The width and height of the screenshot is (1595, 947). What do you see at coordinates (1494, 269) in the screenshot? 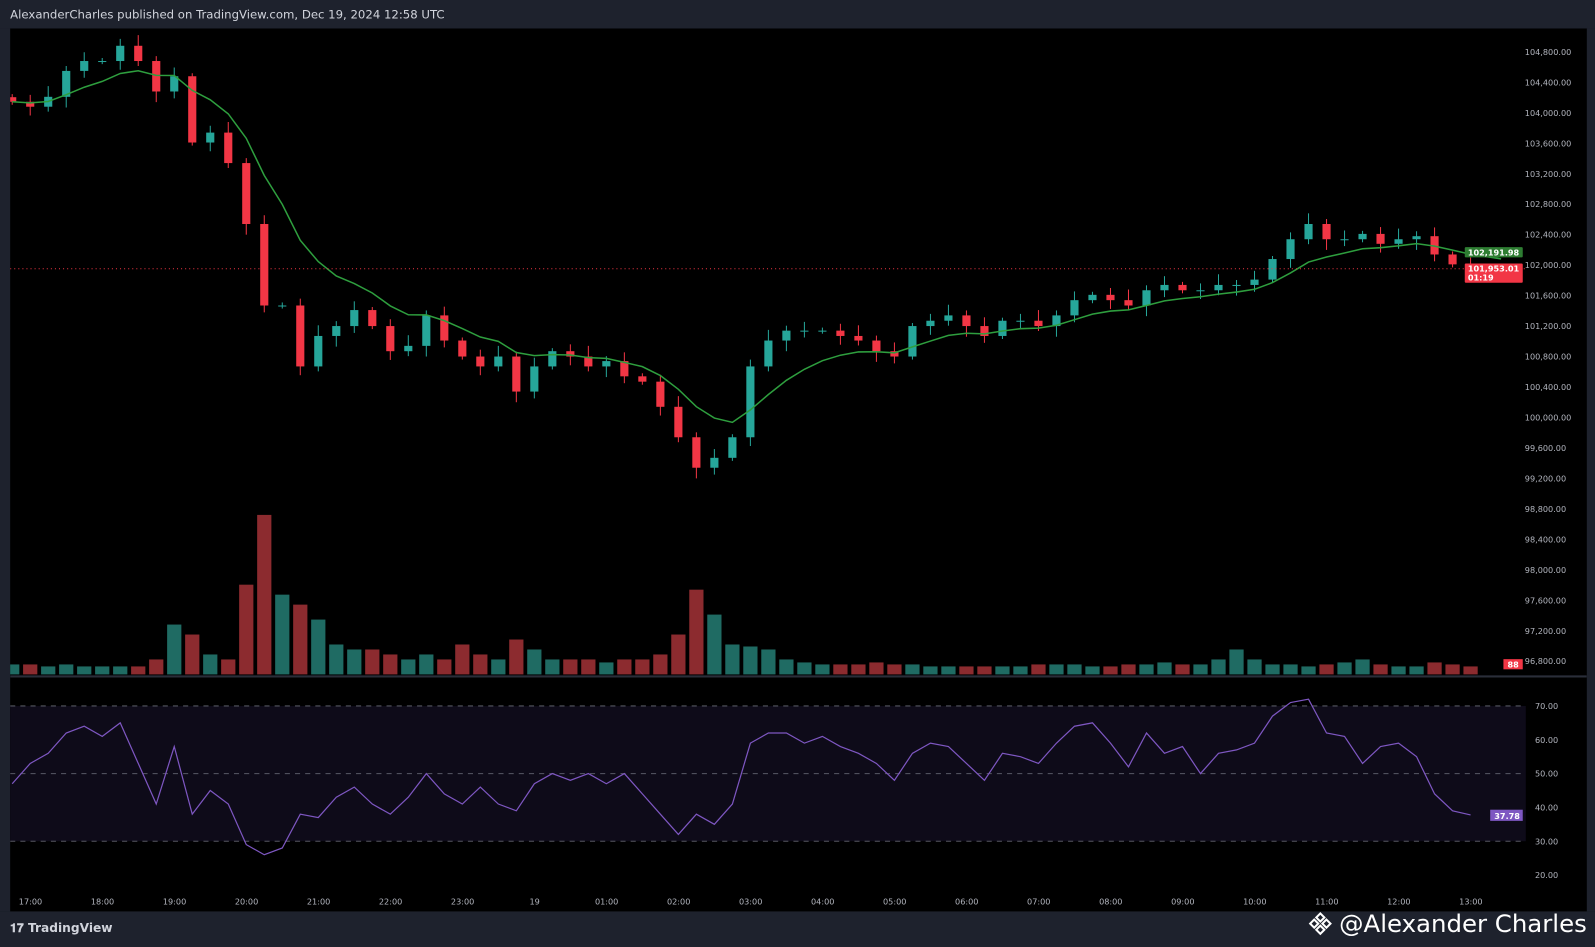
I see `last-price-badge-text: 101,953.01` at bounding box center [1494, 269].